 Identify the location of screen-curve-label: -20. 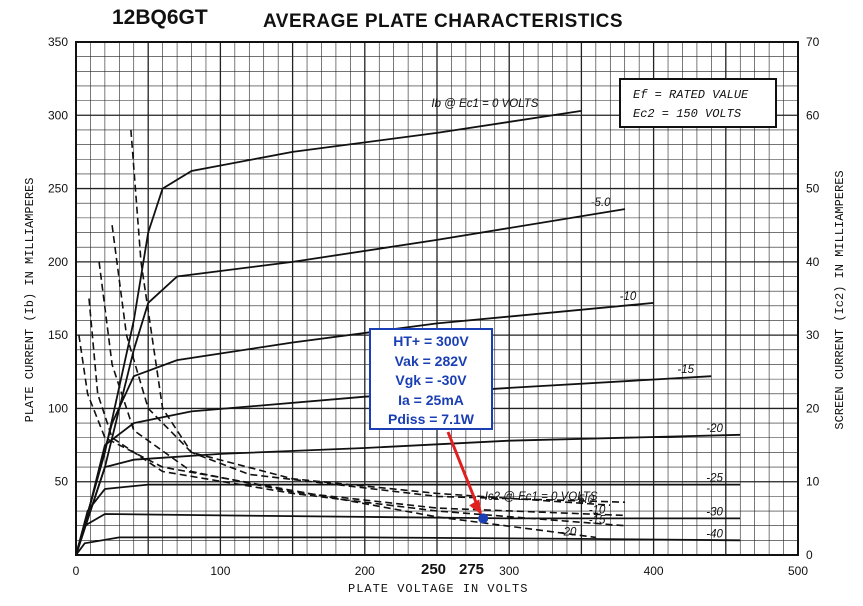
(568, 532).